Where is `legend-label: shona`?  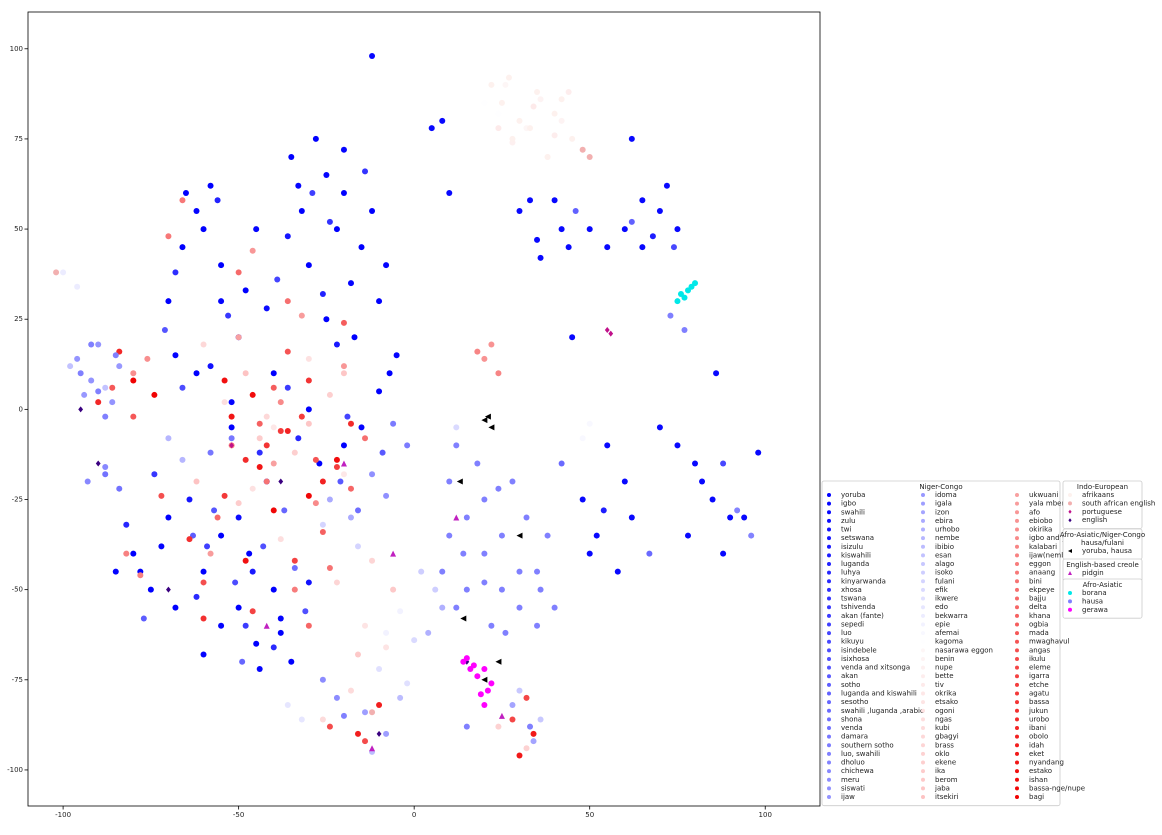 legend-label: shona is located at coordinates (851, 719).